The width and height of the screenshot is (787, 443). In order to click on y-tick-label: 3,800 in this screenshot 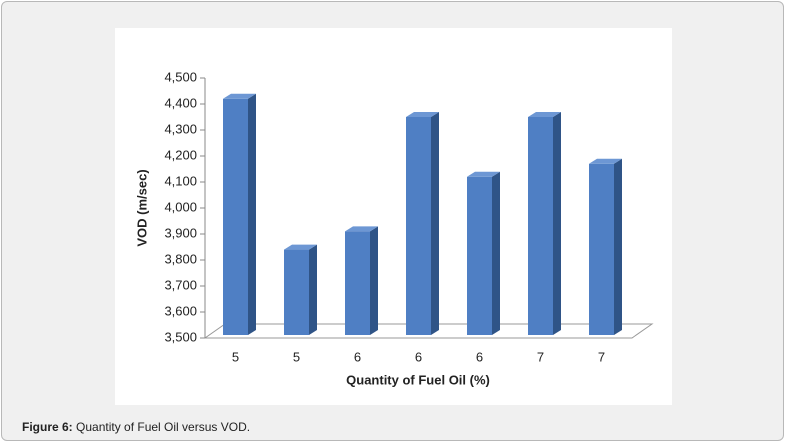, I will do `click(180, 258)`.